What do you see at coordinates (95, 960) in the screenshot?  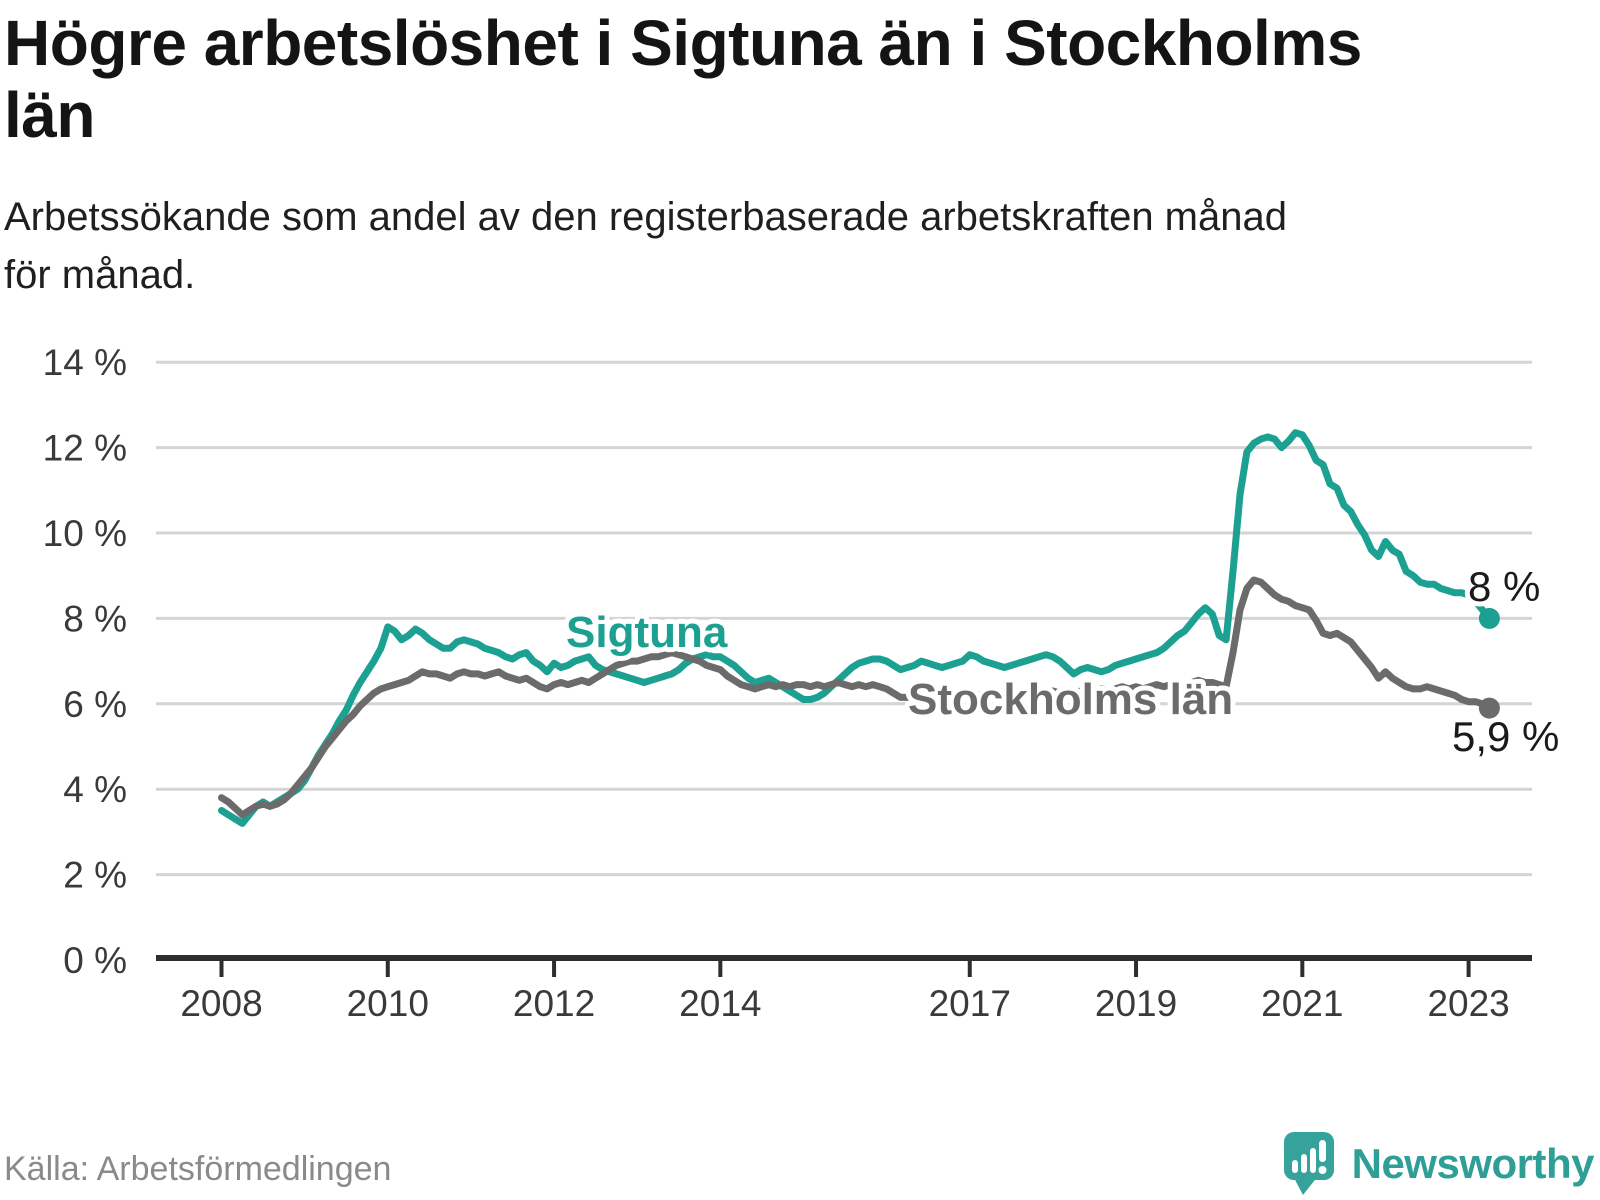 I see `y-tick-label: 0 %` at bounding box center [95, 960].